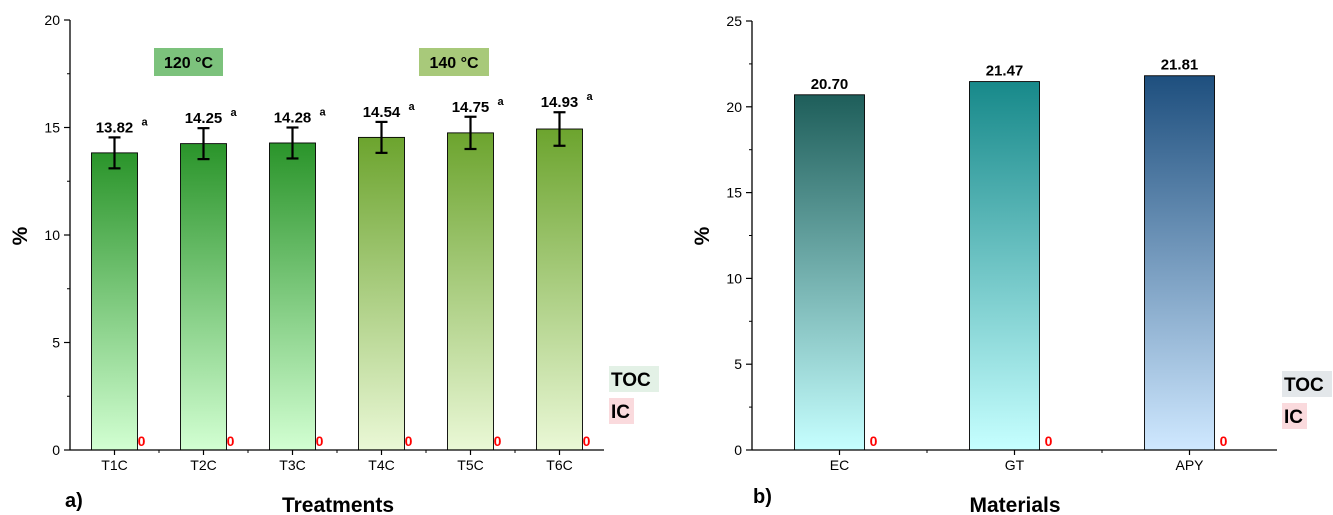  What do you see at coordinates (560, 102) in the screenshot?
I see `toc-value-label: 14.93` at bounding box center [560, 102].